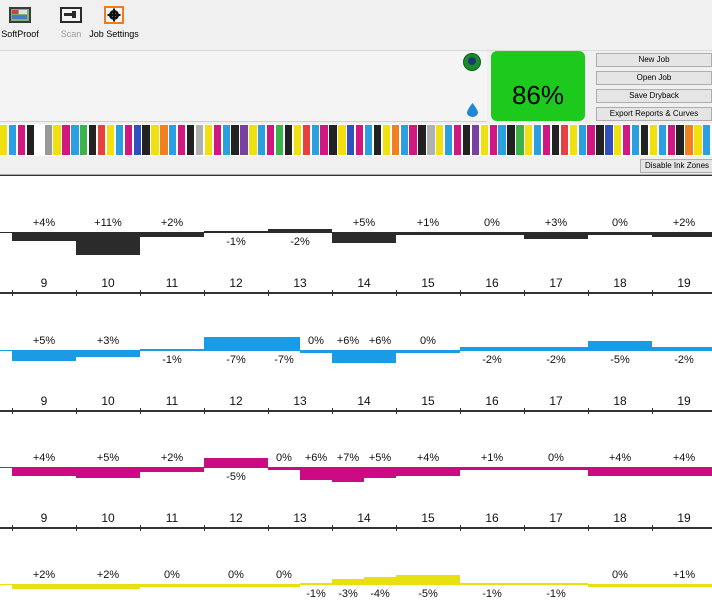 This screenshot has height=616, width=712. Describe the element at coordinates (236, 360) in the screenshot. I see `cyan-zone-value: -7%` at that location.